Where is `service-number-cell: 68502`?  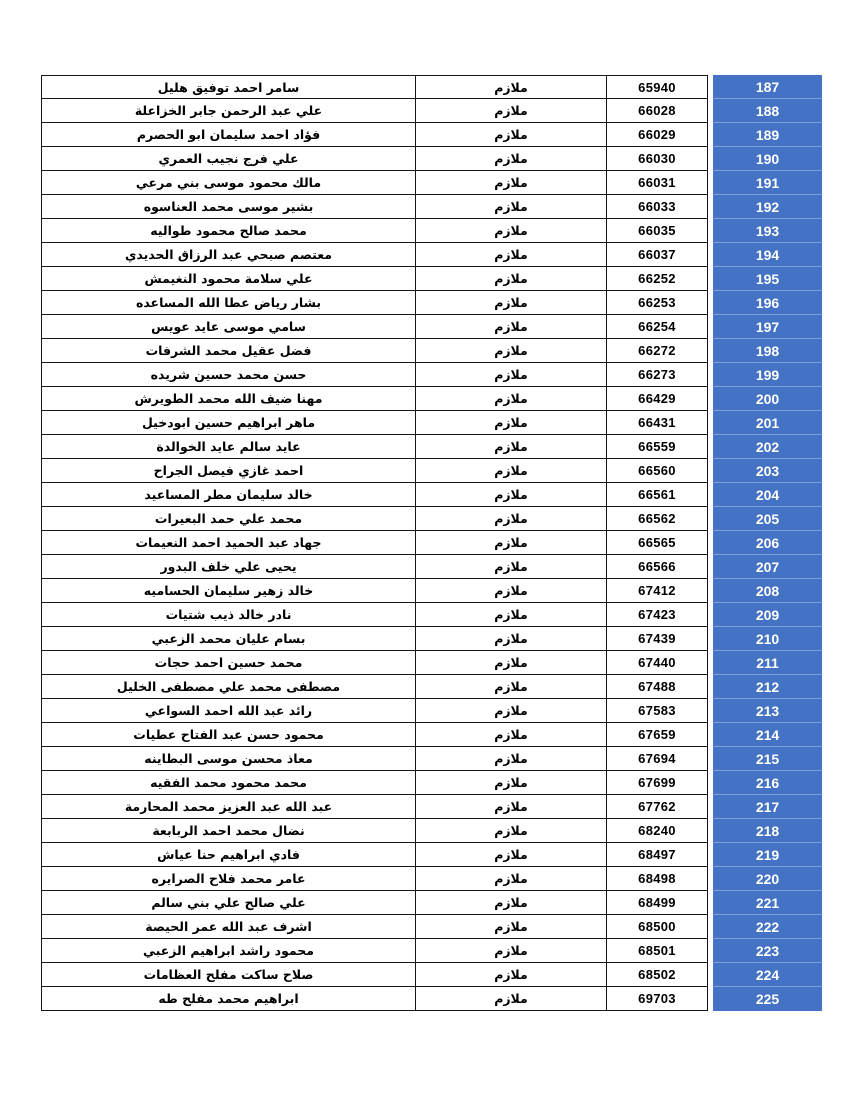 service-number-cell: 68502 is located at coordinates (657, 975).